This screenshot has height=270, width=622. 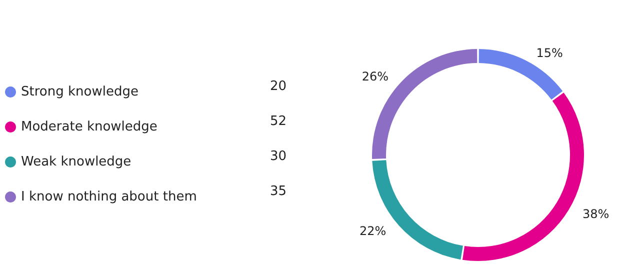 What do you see at coordinates (375, 76) in the screenshot?
I see `data-label: 26%` at bounding box center [375, 76].